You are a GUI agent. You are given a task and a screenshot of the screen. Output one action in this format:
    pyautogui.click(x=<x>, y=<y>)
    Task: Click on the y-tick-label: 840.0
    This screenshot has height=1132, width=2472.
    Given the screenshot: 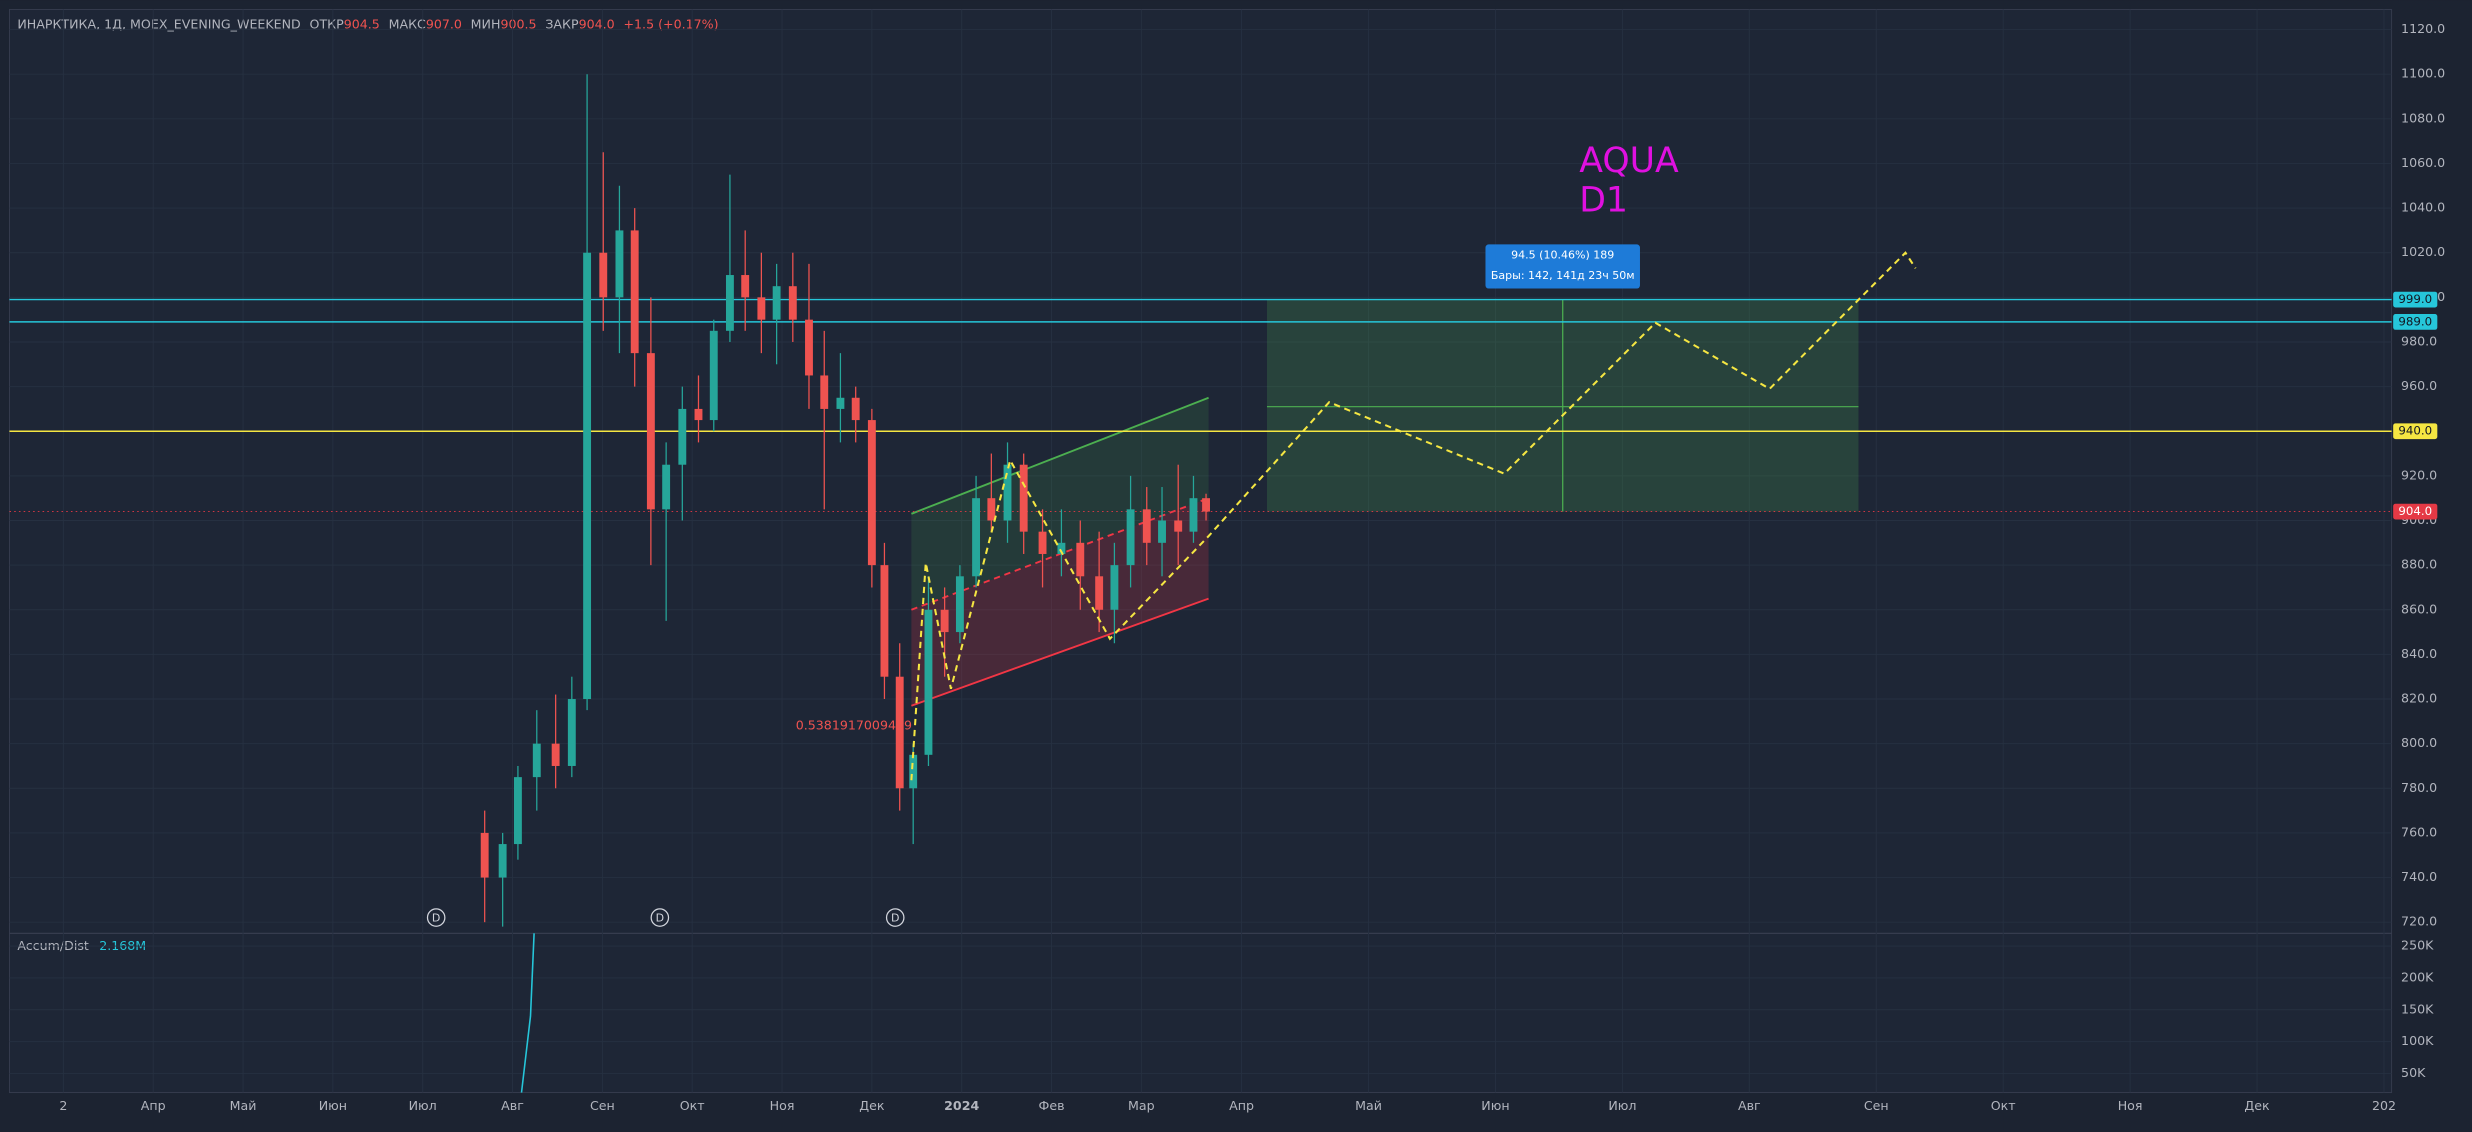 What is the action you would take?
    pyautogui.click(x=2419, y=653)
    